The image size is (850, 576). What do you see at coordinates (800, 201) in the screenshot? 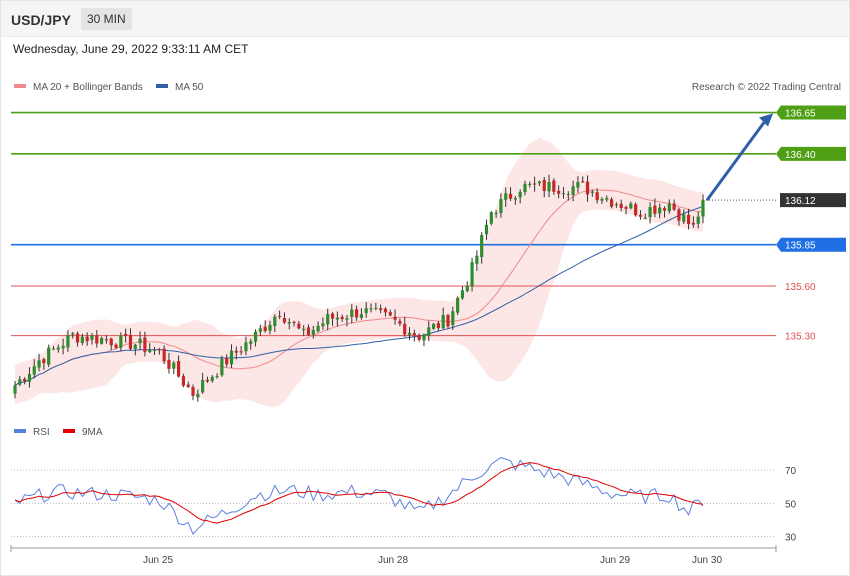
I see `last-price-label: 136.12` at bounding box center [800, 201].